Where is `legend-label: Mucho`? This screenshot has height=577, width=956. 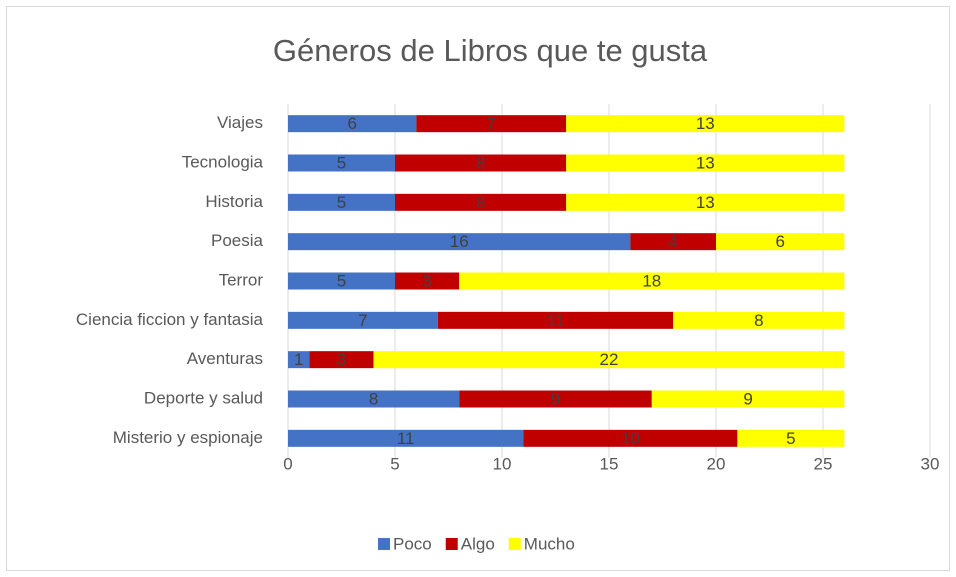 legend-label: Mucho is located at coordinates (549, 543).